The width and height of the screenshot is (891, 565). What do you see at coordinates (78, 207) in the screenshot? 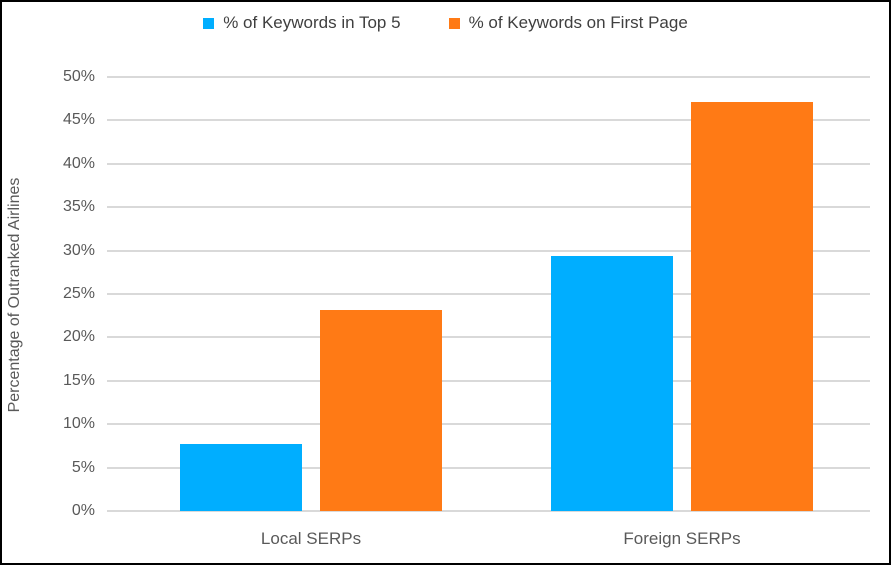
I see `y-tick-label: 35%` at bounding box center [78, 207].